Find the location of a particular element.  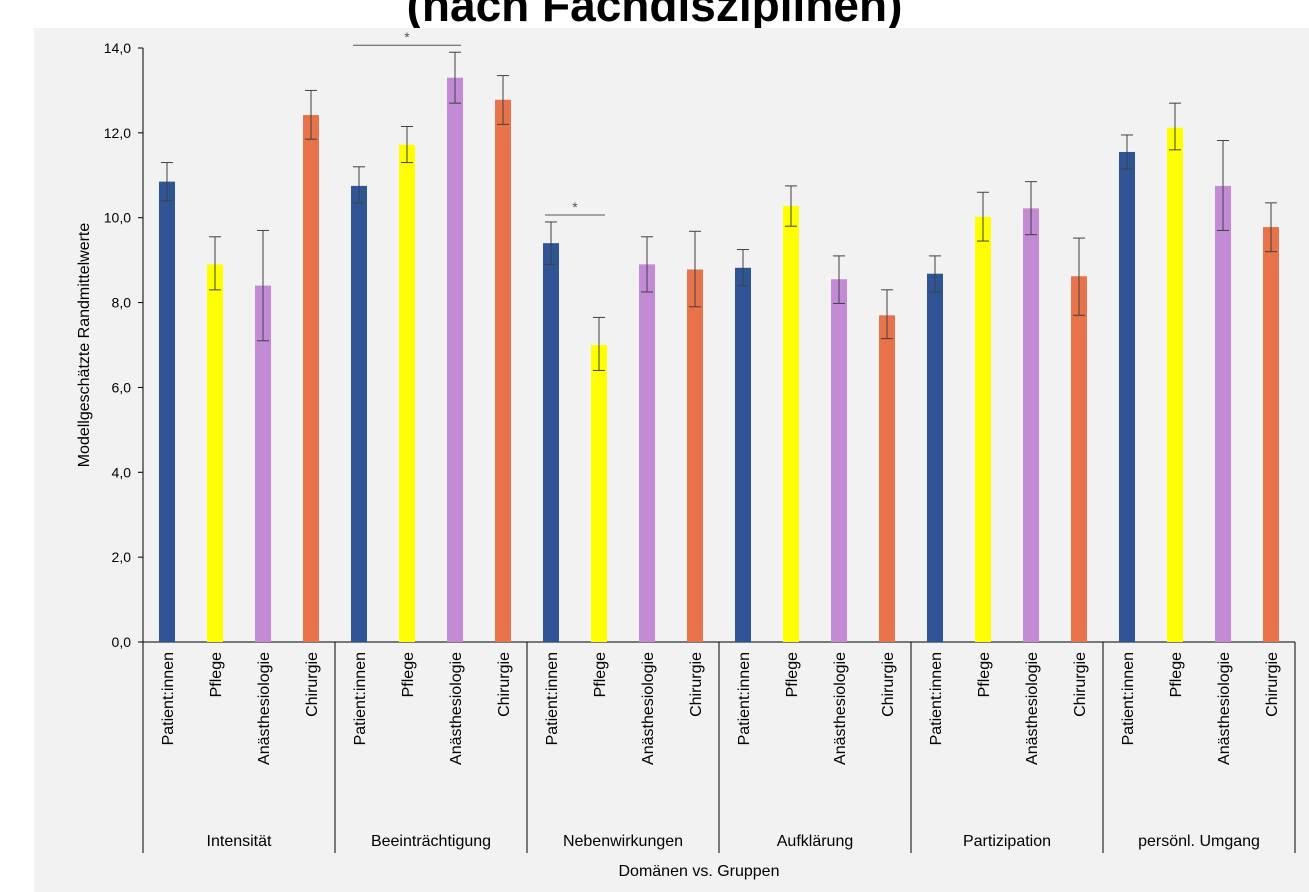

y-tick-label: 14,0 is located at coordinates (117, 48).